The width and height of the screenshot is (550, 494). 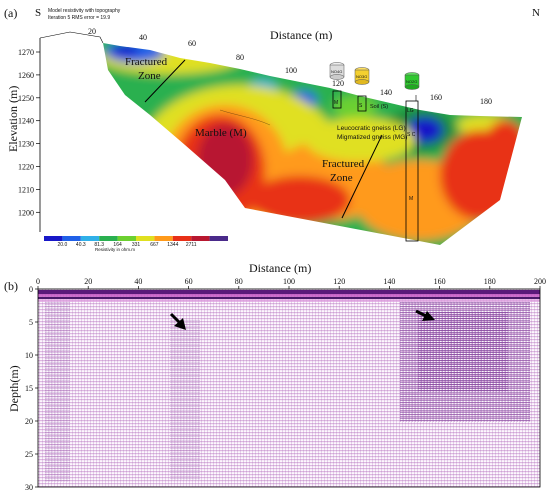 I want to click on north-label: N, so click(x=536, y=13).